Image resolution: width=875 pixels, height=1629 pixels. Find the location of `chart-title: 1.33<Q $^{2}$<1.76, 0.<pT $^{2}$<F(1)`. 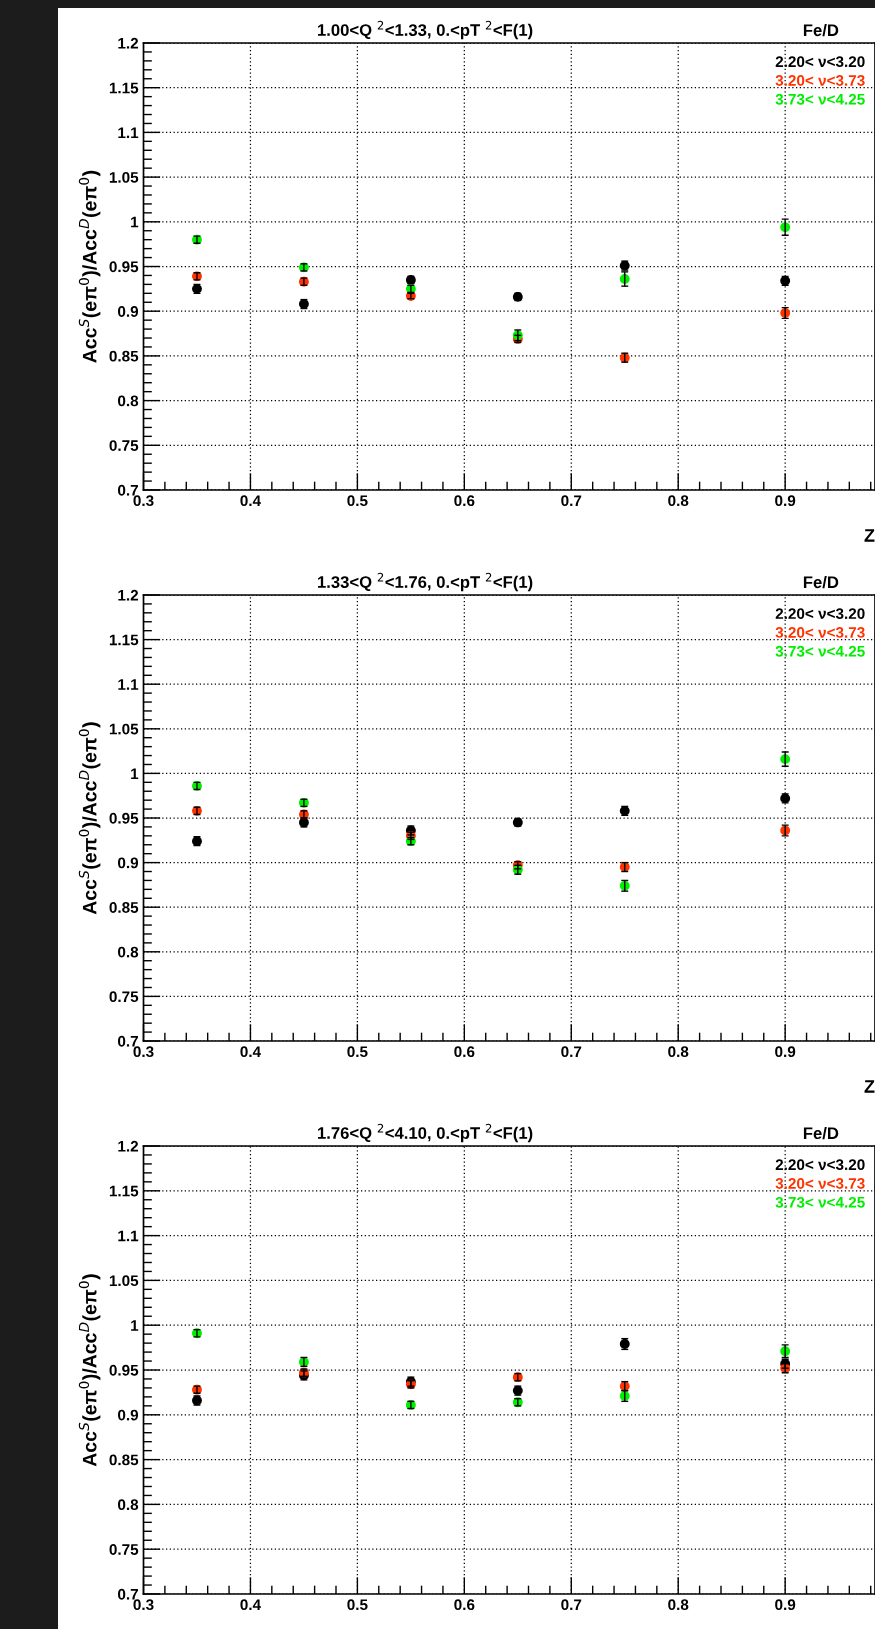

chart-title: 1.33<Q $^{2}$<1.76, 0.<pT $^{2}$<F(1) is located at coordinates (425, 582).